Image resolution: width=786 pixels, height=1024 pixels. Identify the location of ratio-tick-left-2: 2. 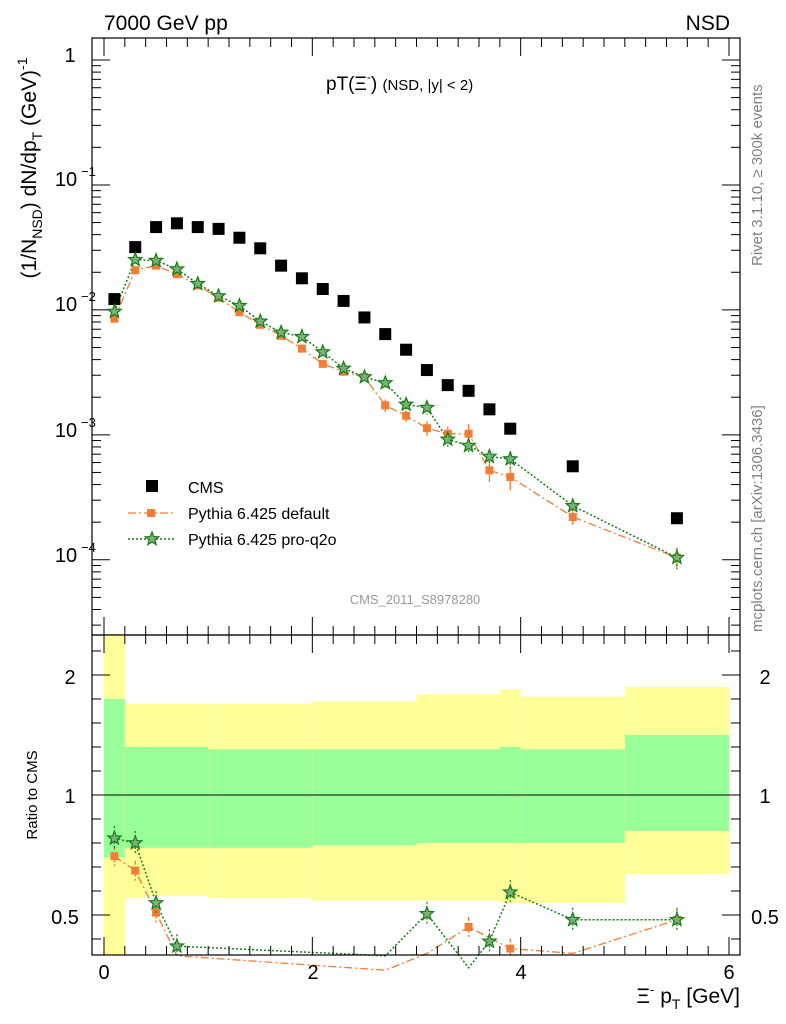
(69, 678).